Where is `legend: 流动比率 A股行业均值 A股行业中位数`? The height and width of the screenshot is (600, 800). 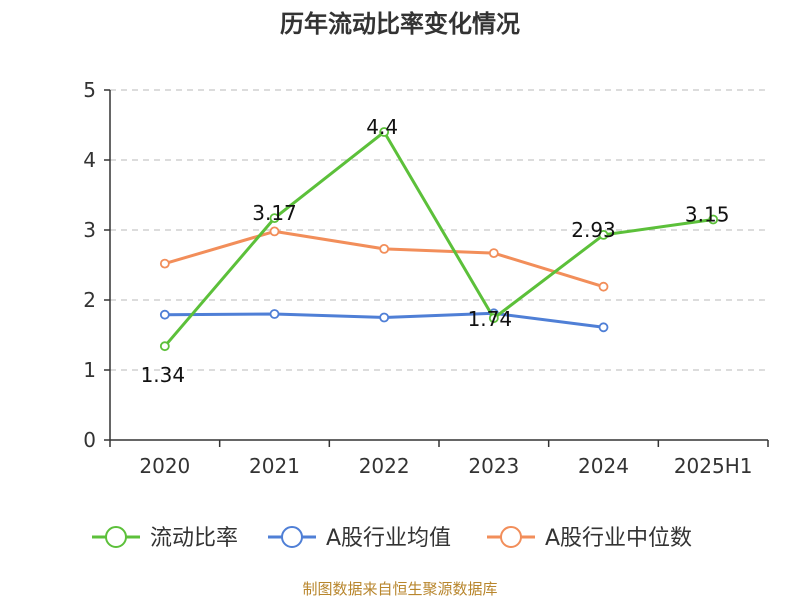 legend: 流动比率 A股行业均值 A股行业中位数 is located at coordinates (392, 538).